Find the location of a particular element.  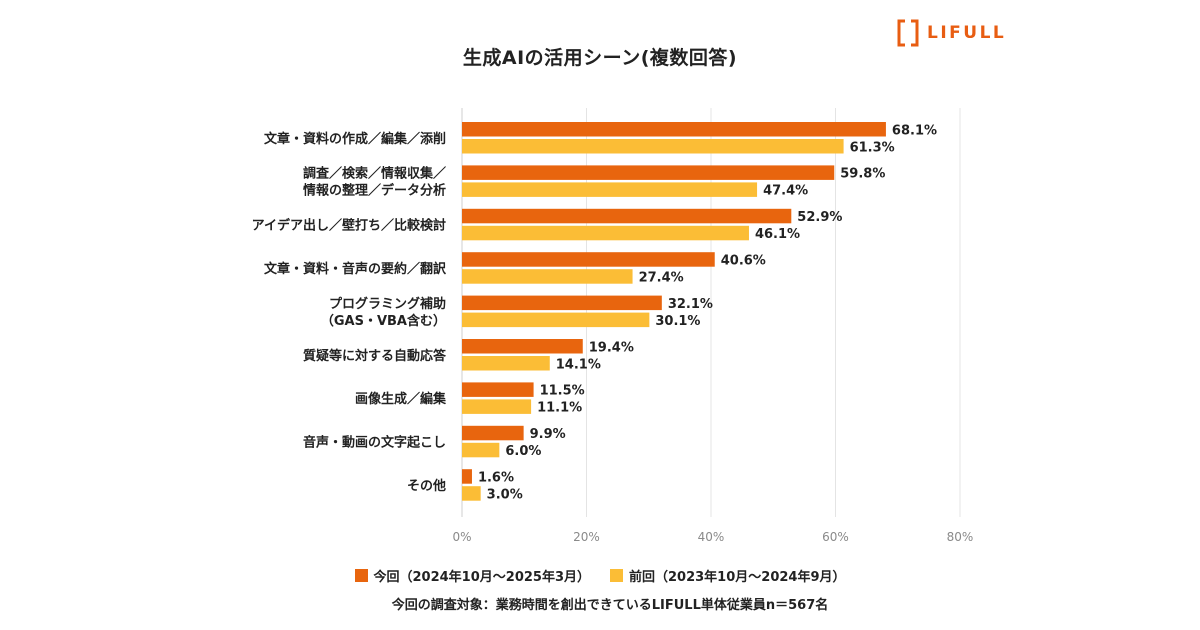

legend-item: 前回（2023年10月〜2024年9月） is located at coordinates (728, 575).